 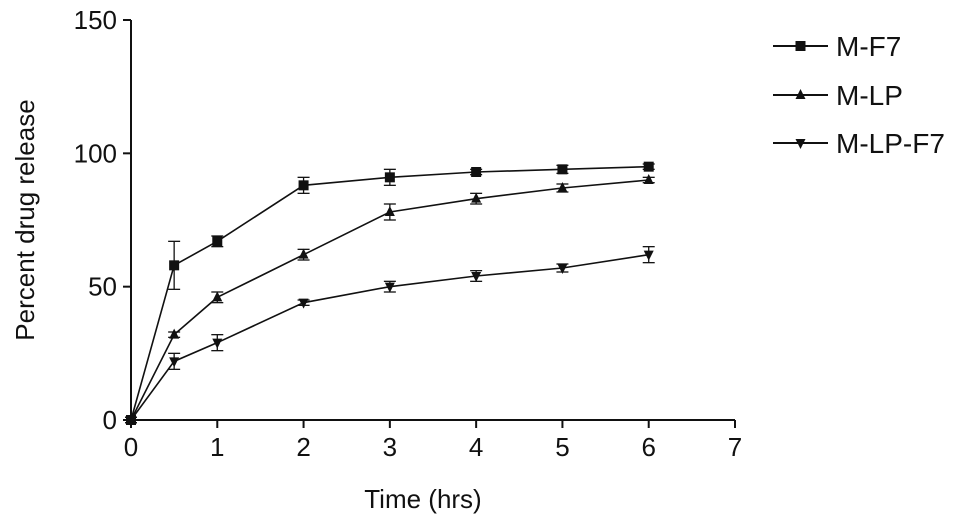 I want to click on legend-item: M-F7, so click(x=837, y=46).